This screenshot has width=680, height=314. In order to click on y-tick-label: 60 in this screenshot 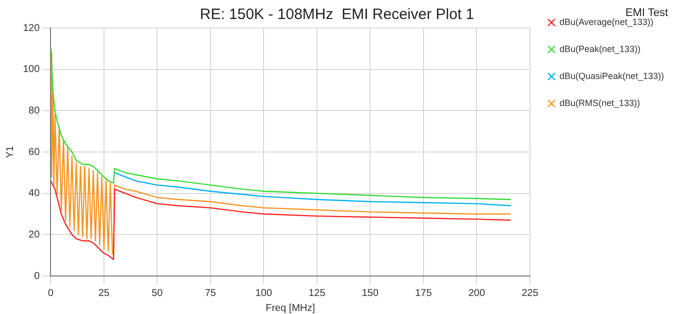, I will do `click(34, 152)`.